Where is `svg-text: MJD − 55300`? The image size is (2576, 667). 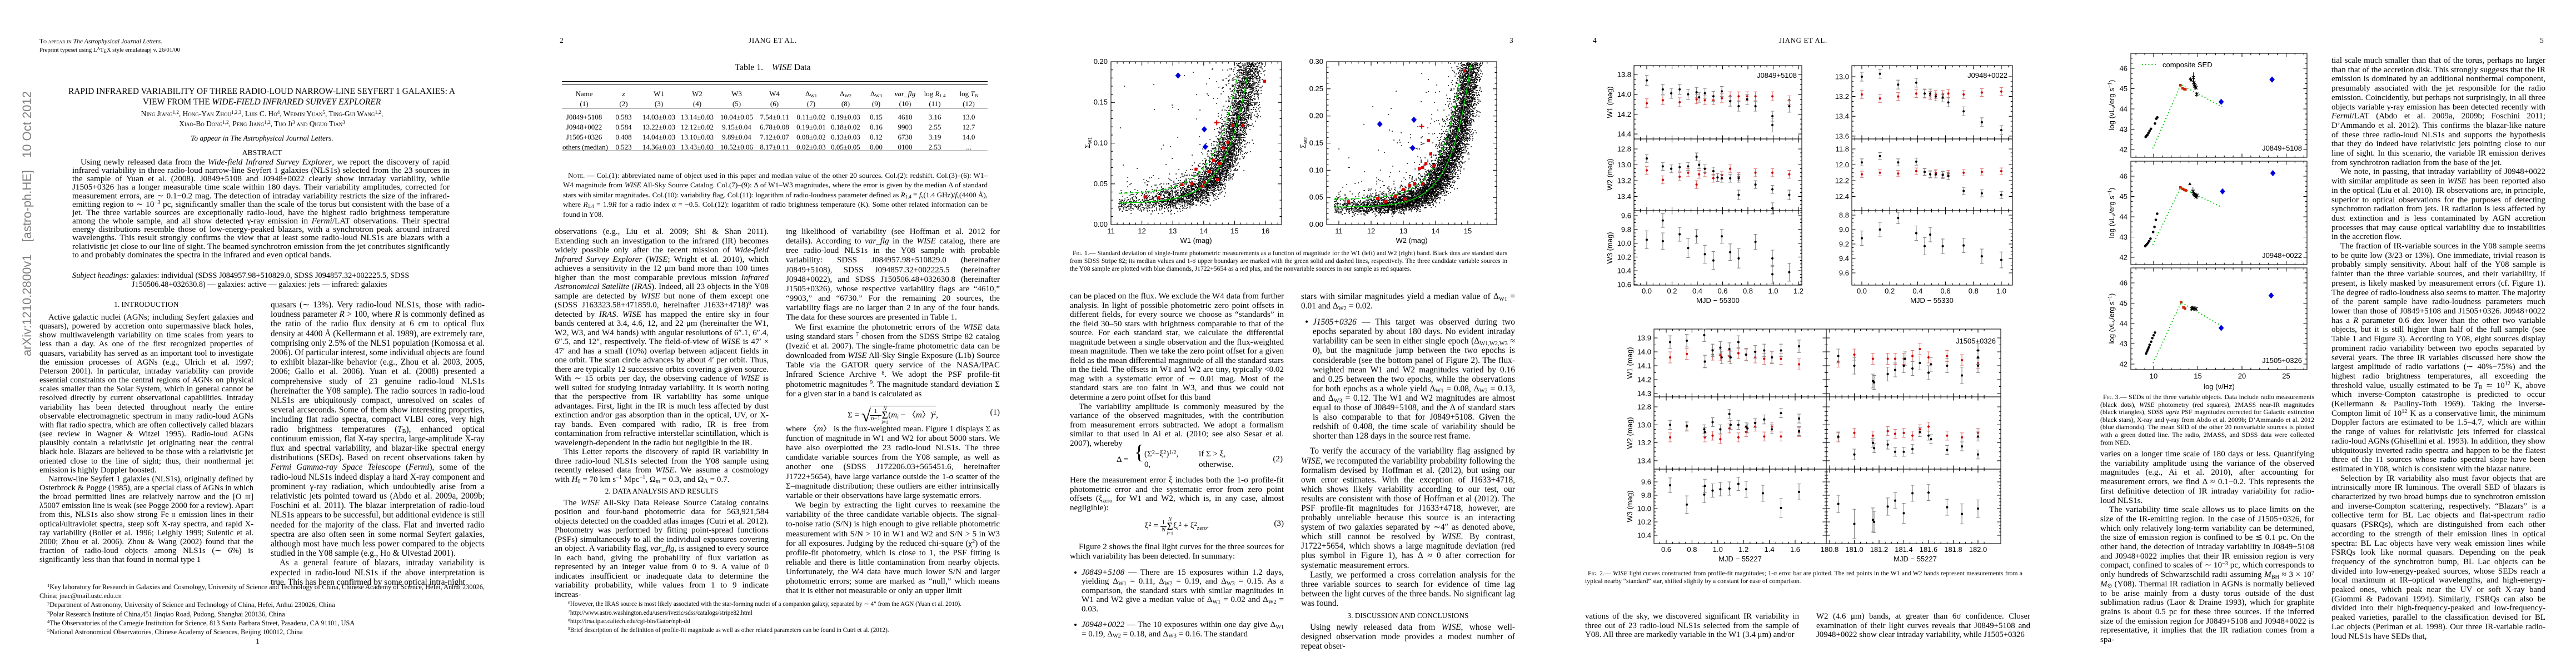 svg-text: MJD − 55300 is located at coordinates (1718, 300).